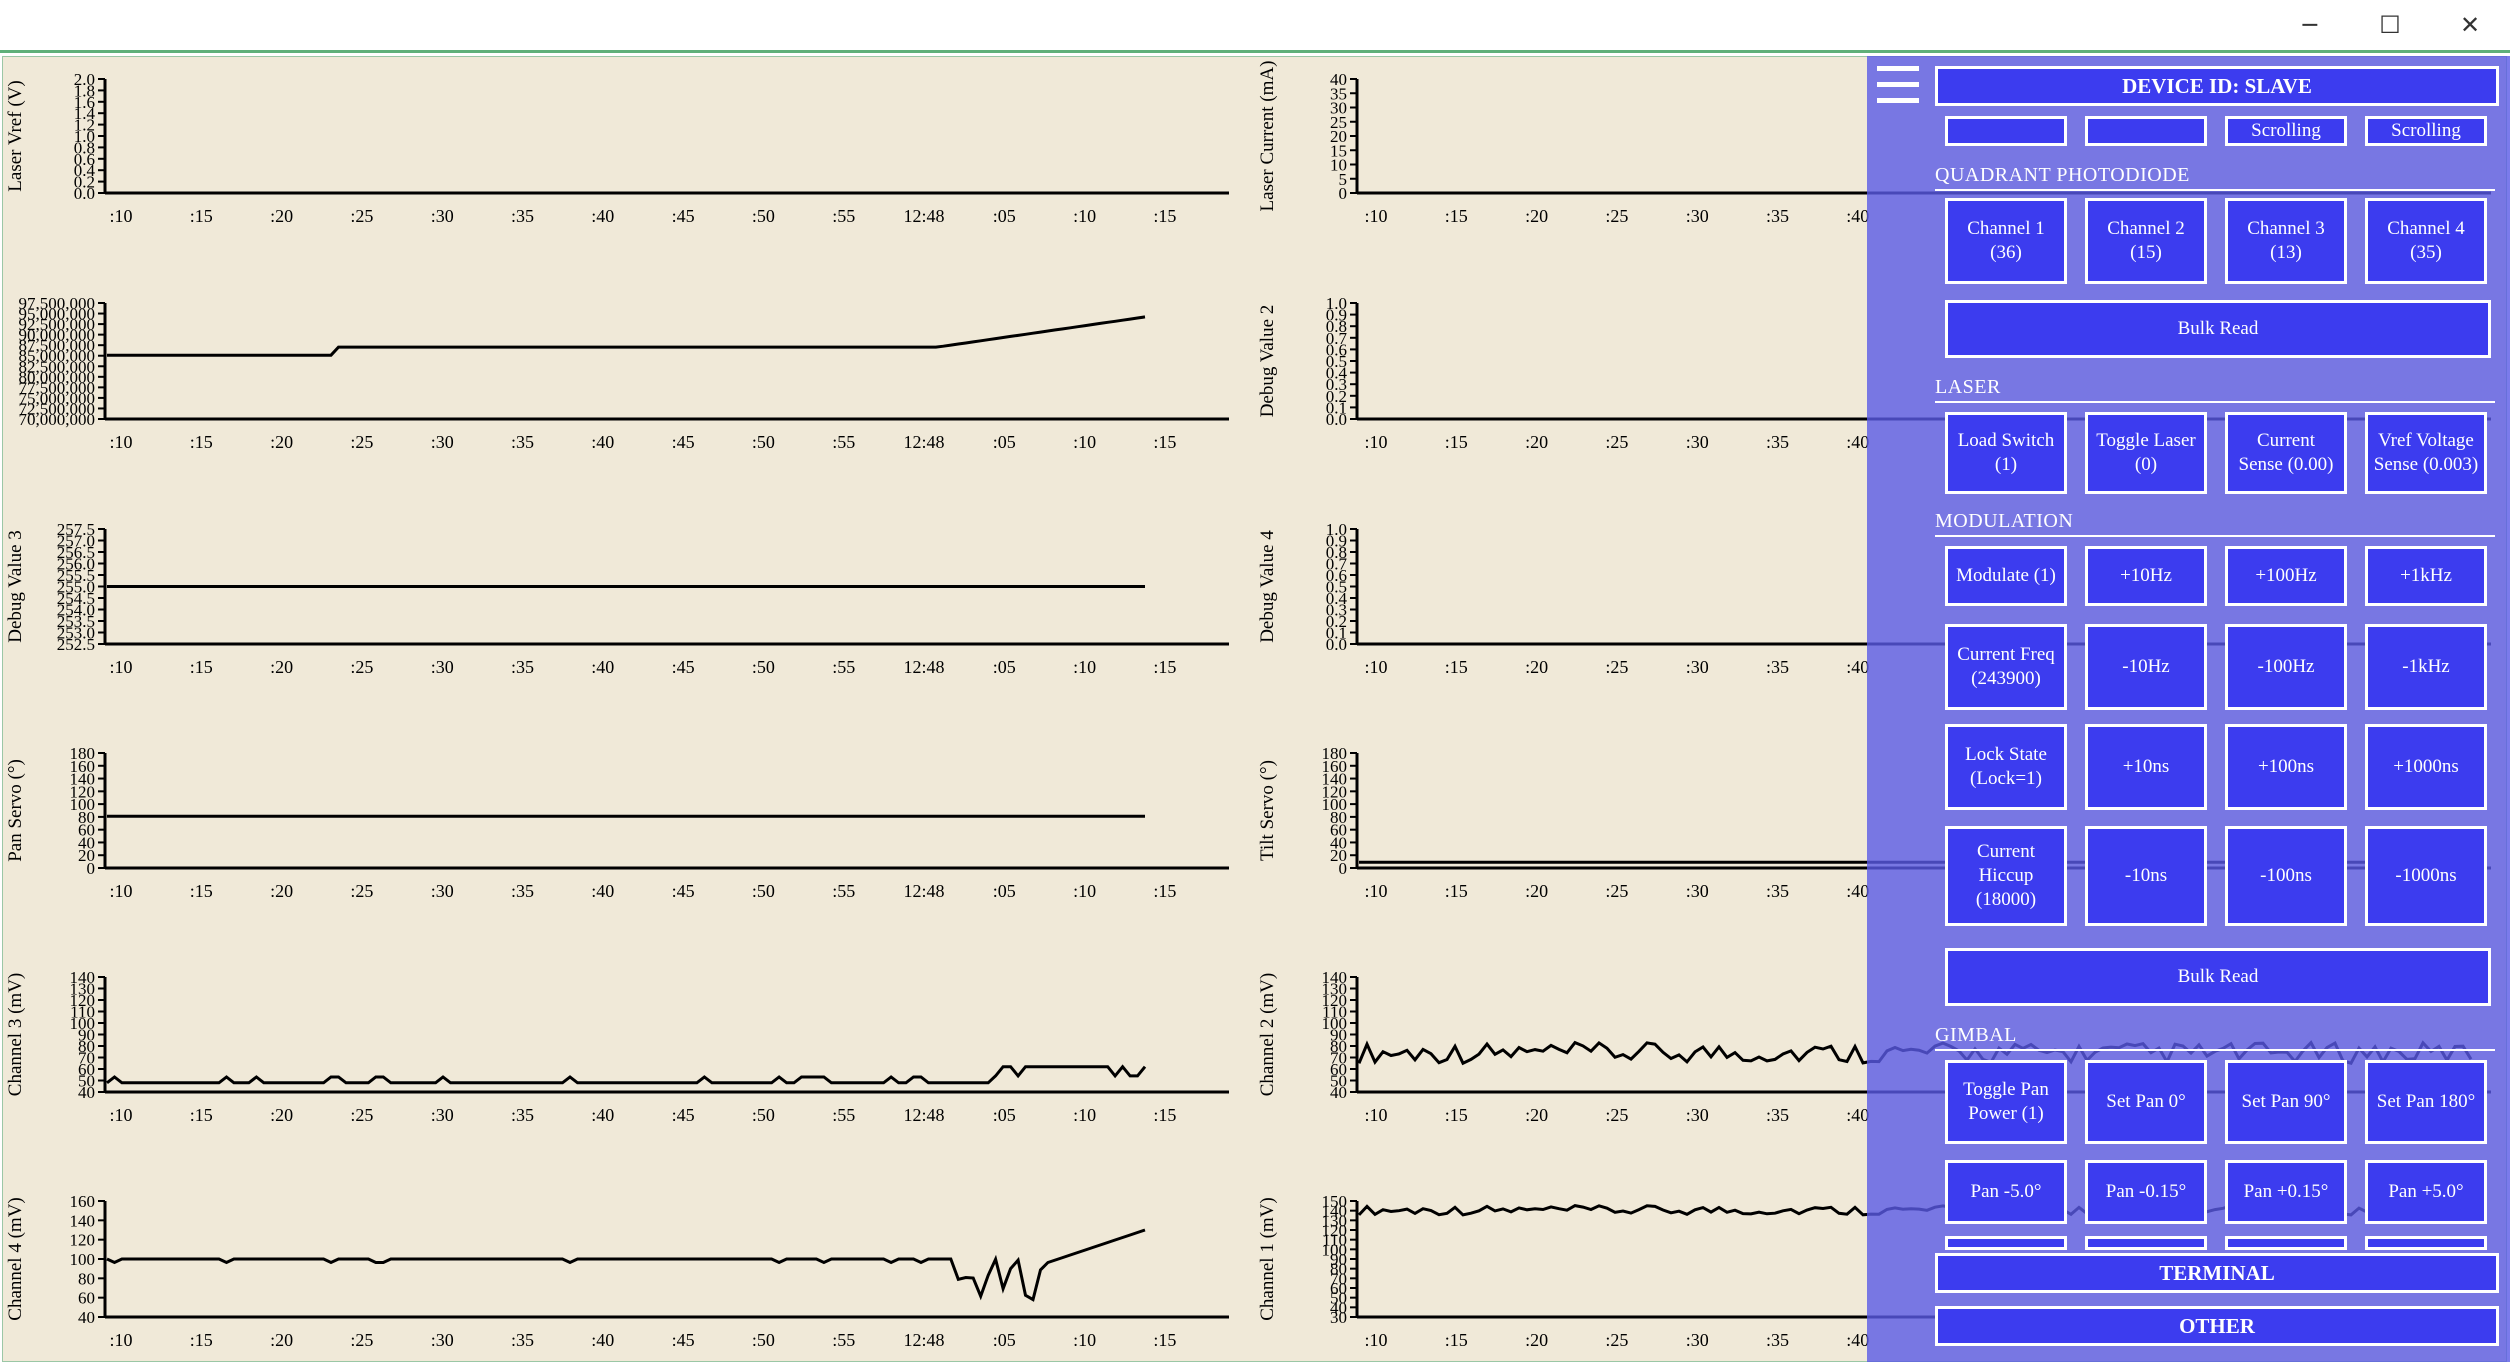 This screenshot has height=1366, width=2510. Describe the element at coordinates (1697, 442) in the screenshot. I see `x-tick-label: :30` at that location.